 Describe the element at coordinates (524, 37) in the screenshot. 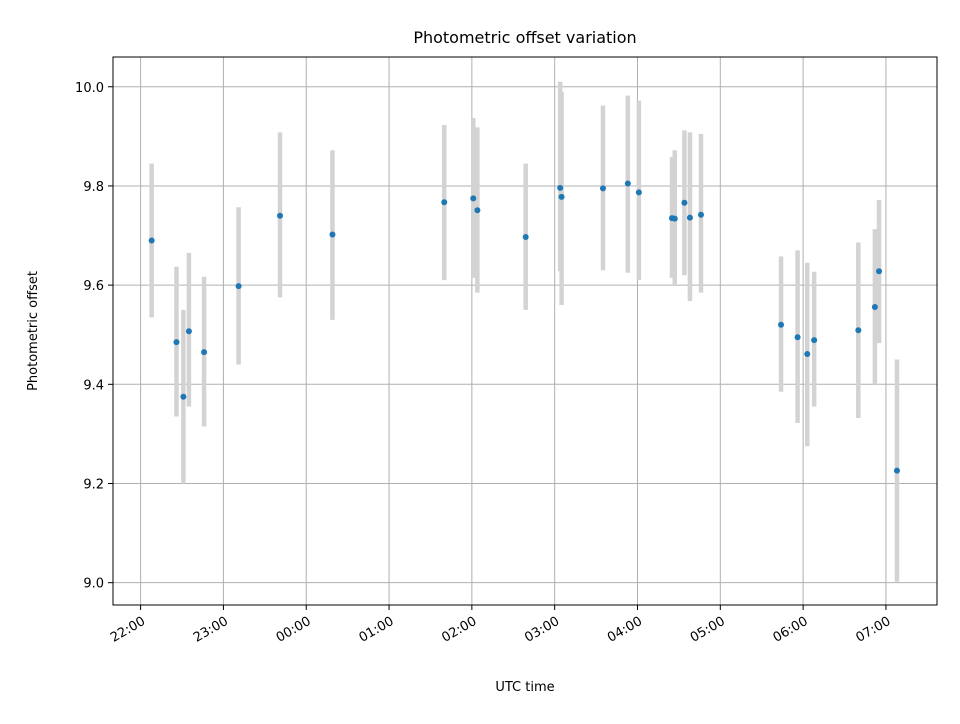

I see `chart-title: Photometric offset variation` at that location.